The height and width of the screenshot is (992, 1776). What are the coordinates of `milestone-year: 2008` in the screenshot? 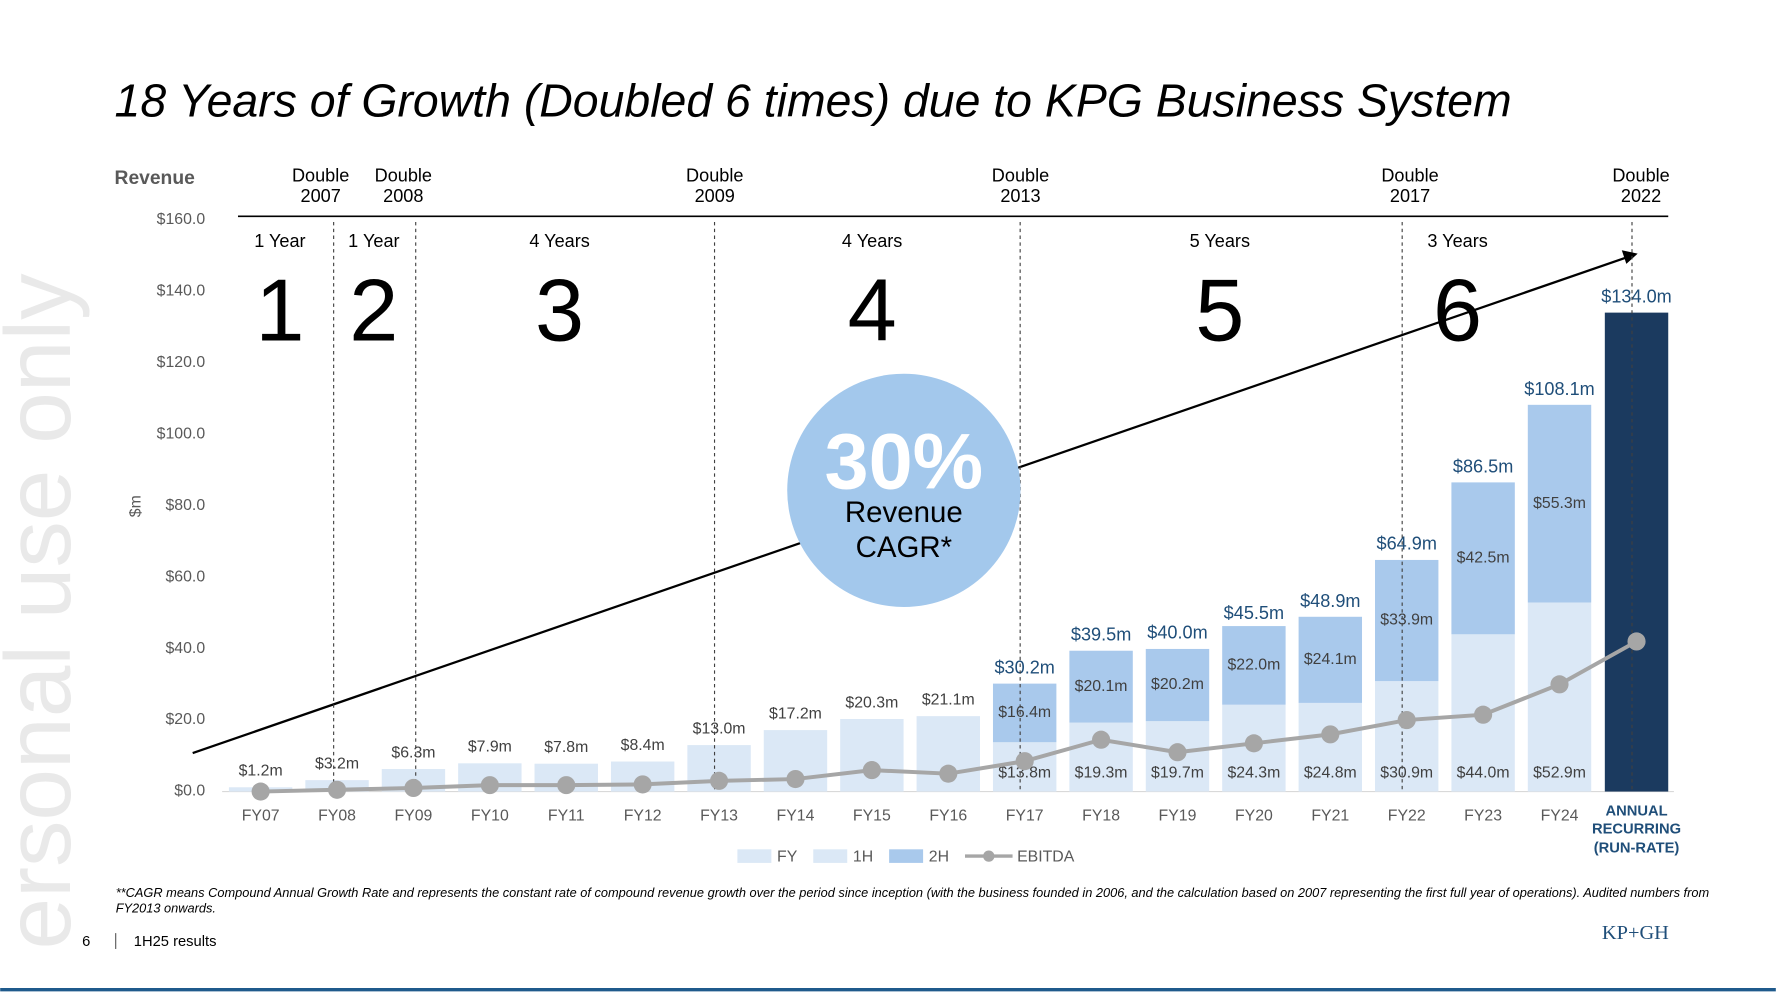 It's located at (403, 196).